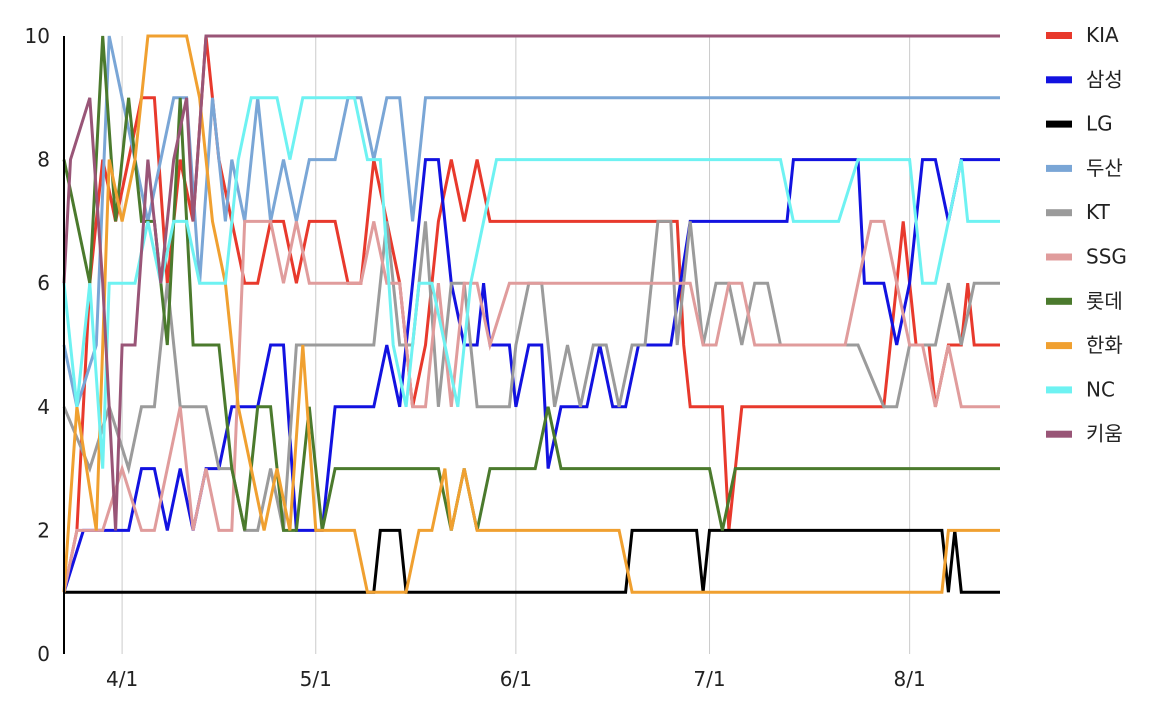 The height and width of the screenshot is (710, 1162). What do you see at coordinates (43, 654) in the screenshot?
I see `y-tick-label: 0` at bounding box center [43, 654].